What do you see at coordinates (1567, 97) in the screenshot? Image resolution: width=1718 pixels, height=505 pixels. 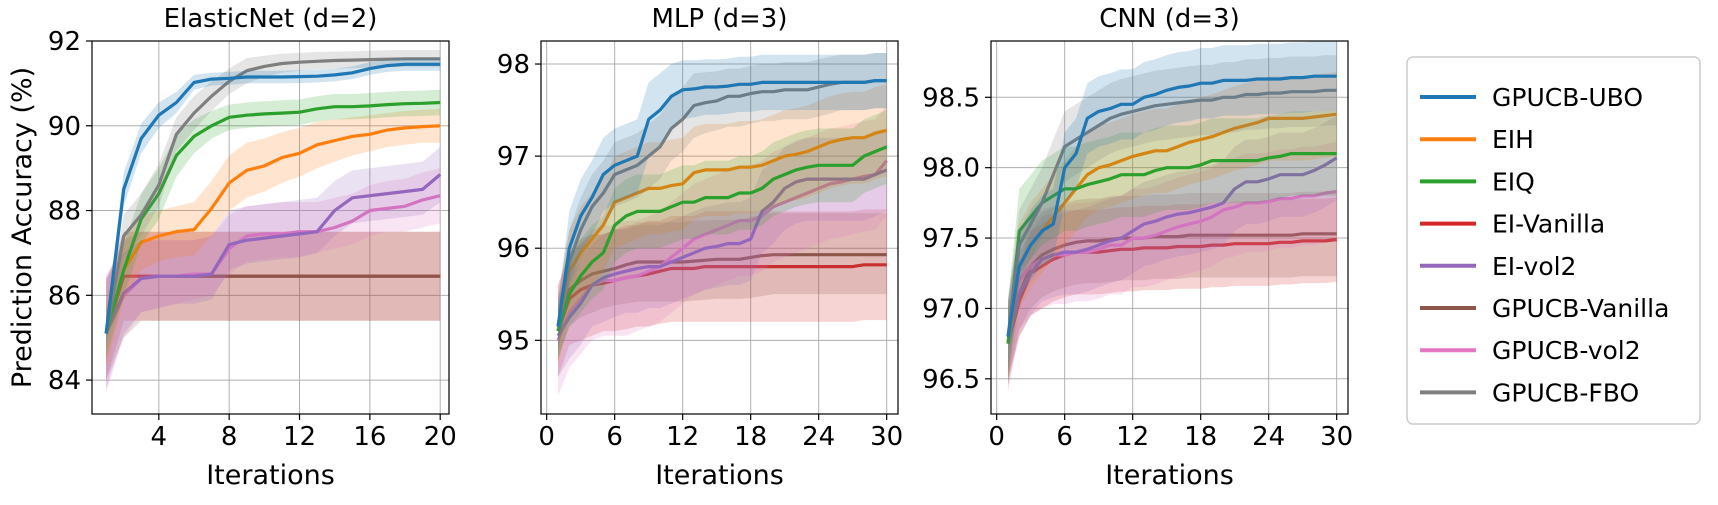 I see `legend-label: GPUCB-UBO` at bounding box center [1567, 97].